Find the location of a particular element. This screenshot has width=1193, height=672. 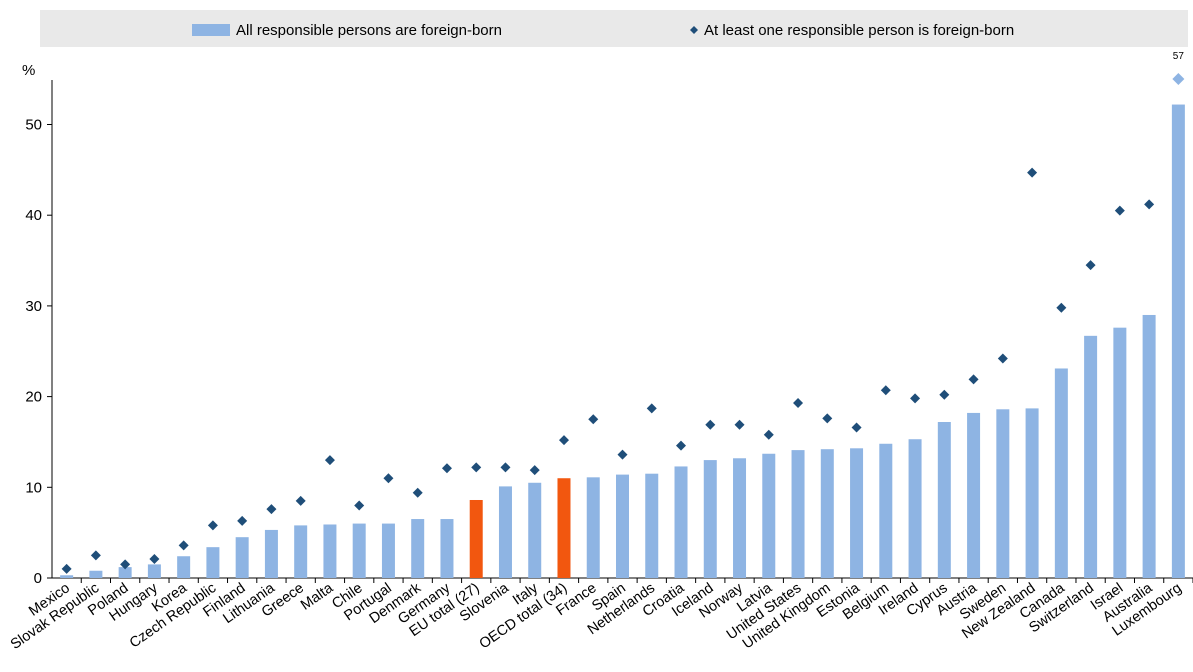

y-tick-label: 40 is located at coordinates (33, 215).